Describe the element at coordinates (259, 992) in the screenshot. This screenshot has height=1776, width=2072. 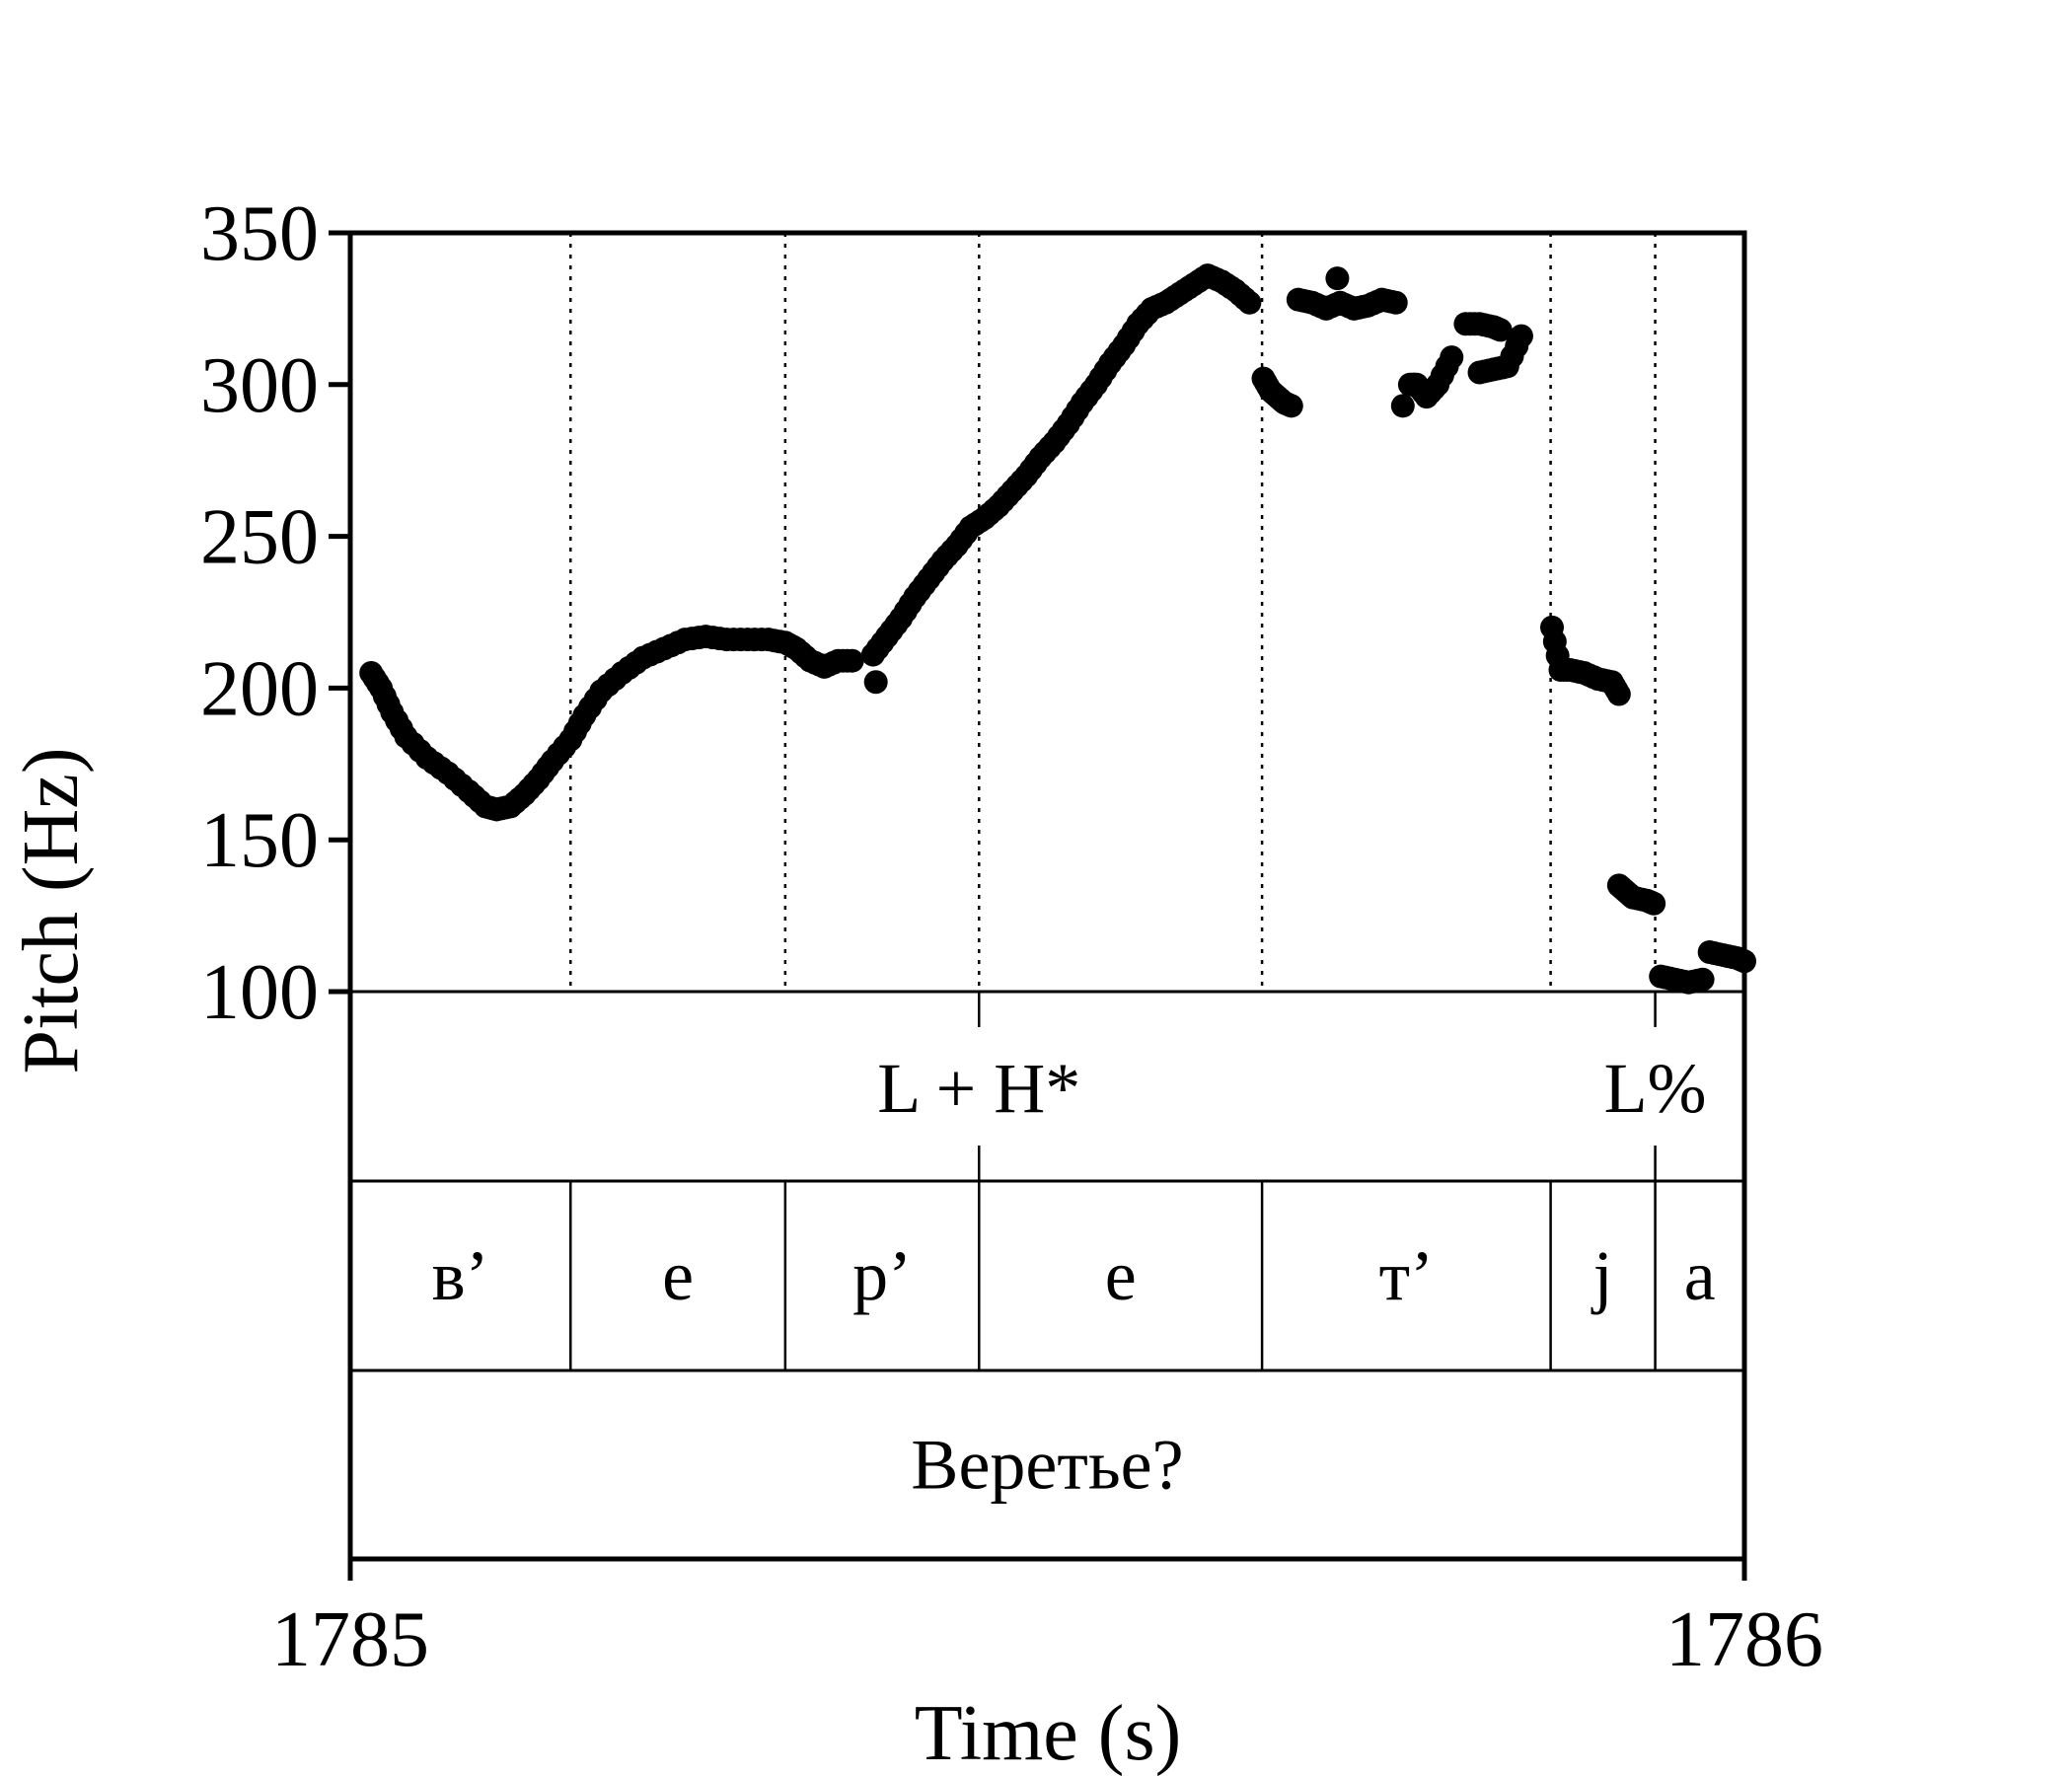
I see `y-tick-label-0: 100` at that location.